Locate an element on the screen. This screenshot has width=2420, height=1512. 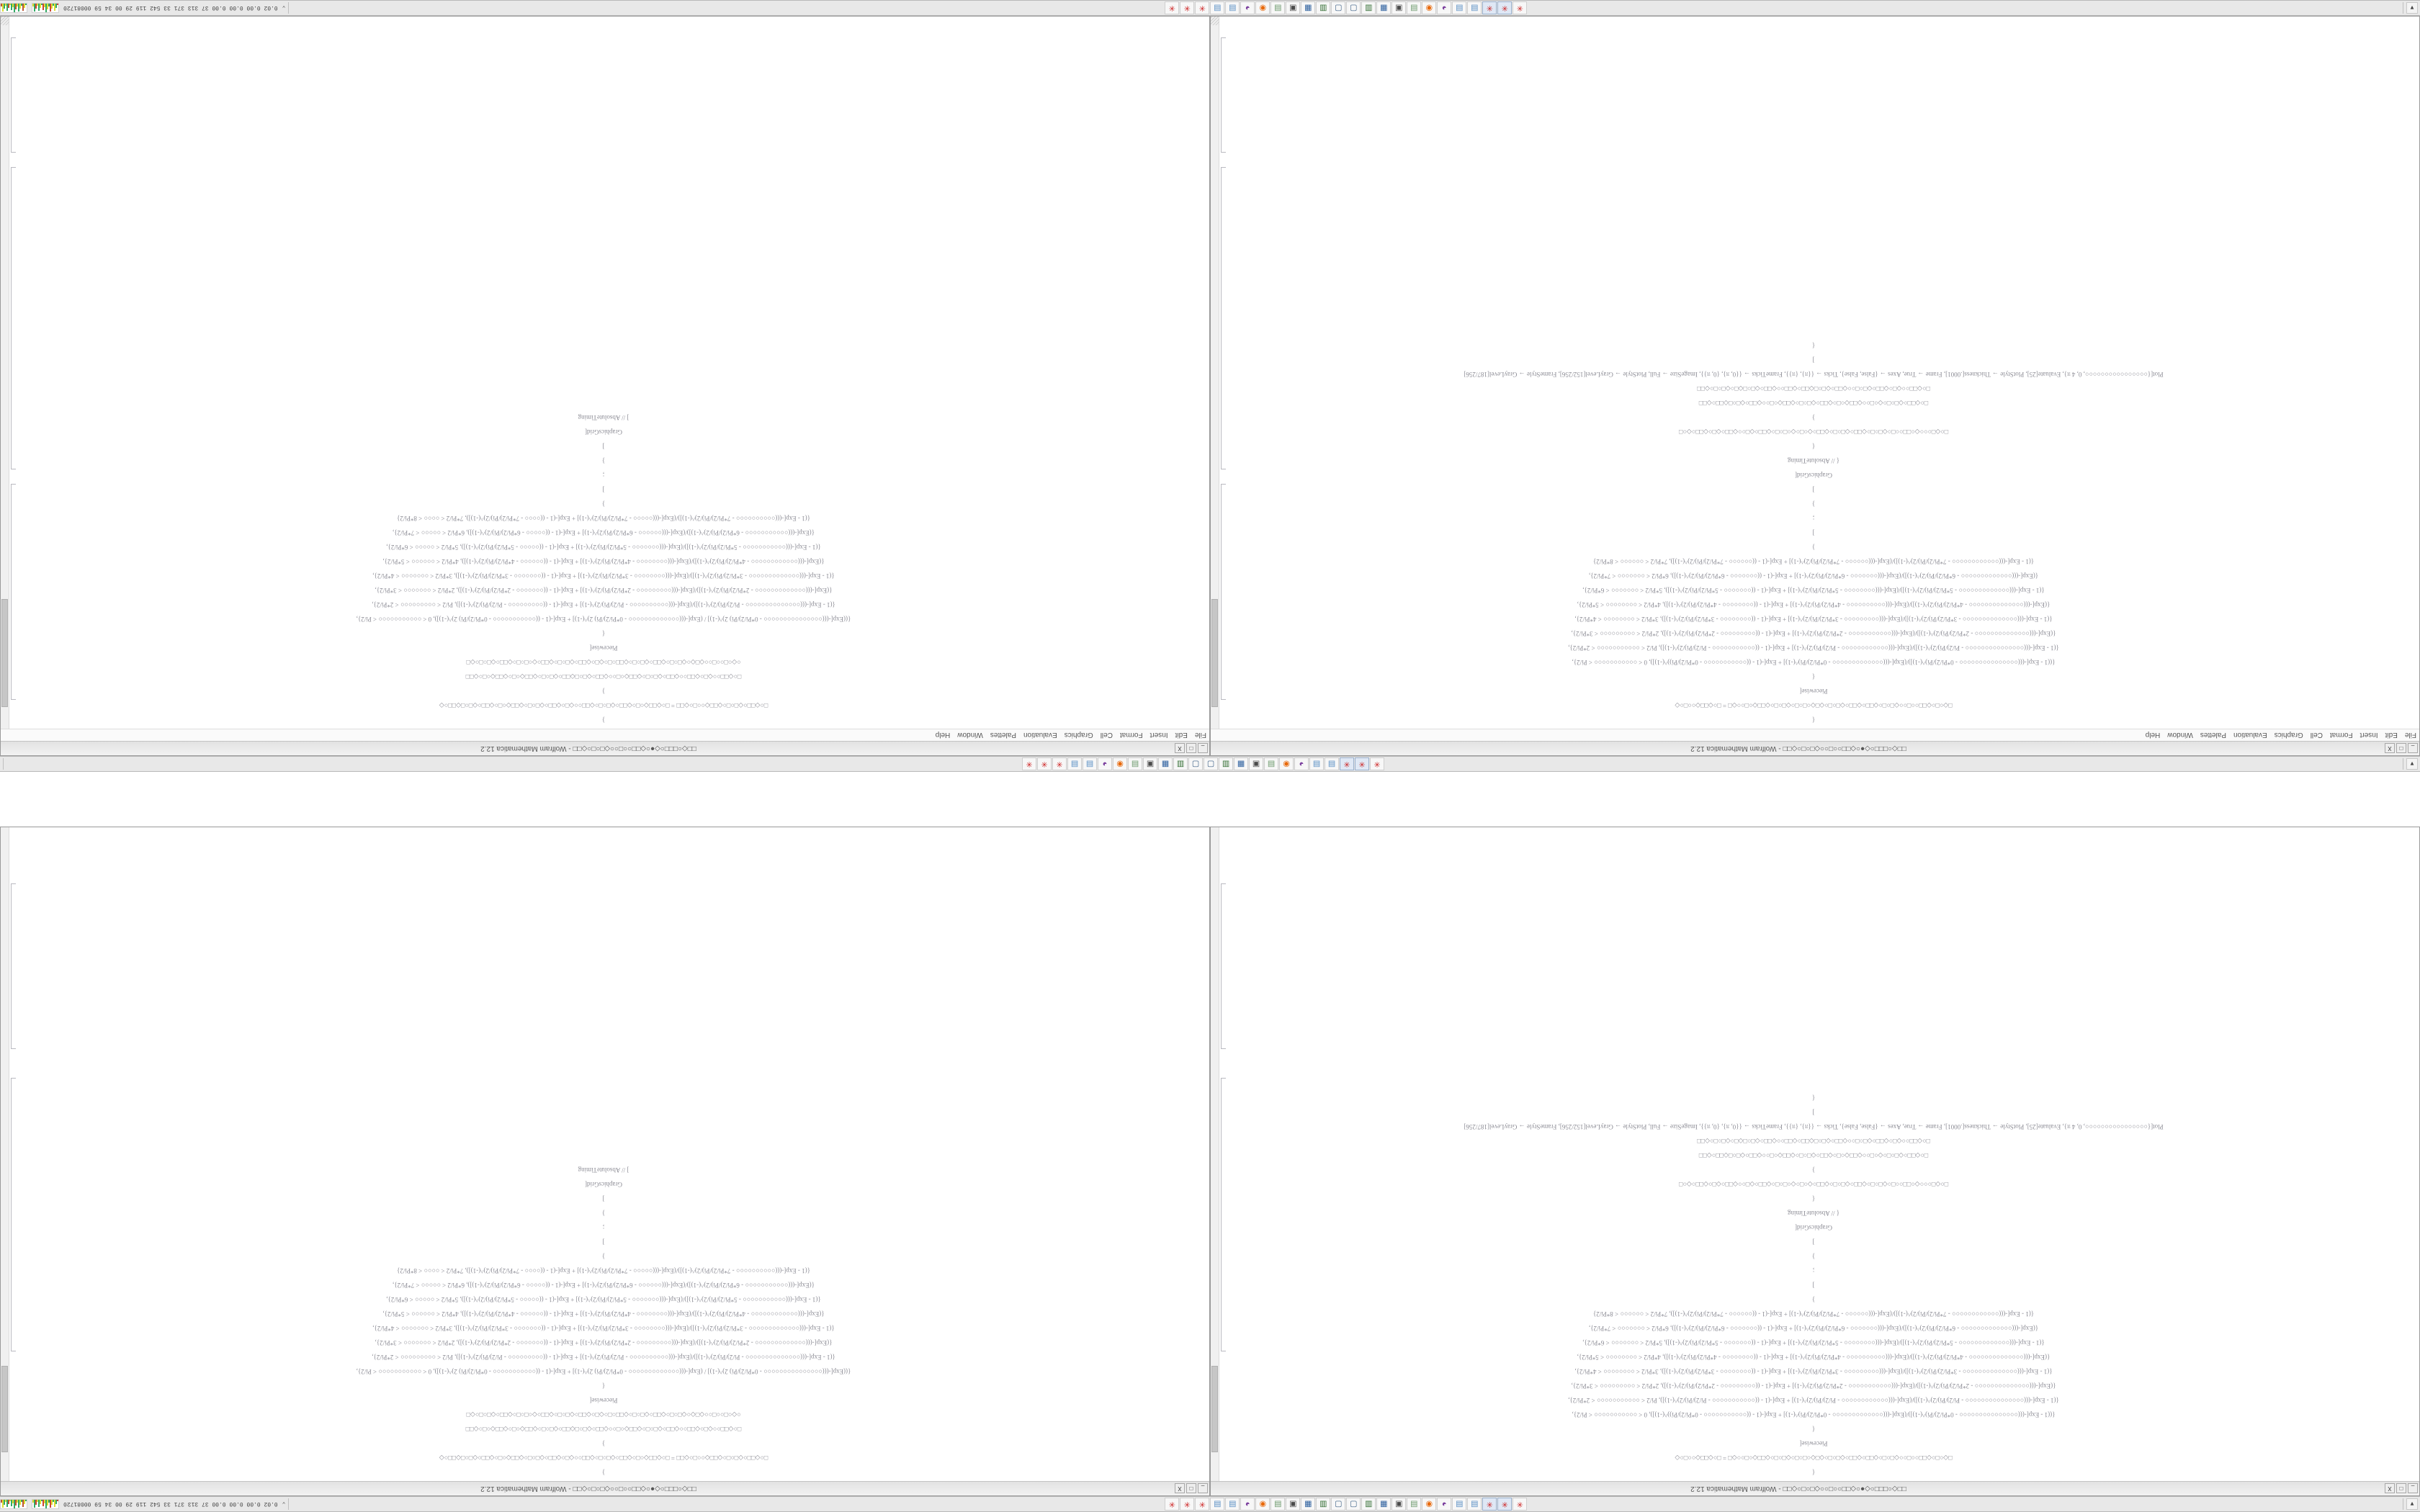
taskbar-button-archive-icon: ▥ is located at coordinates (1368, 7).